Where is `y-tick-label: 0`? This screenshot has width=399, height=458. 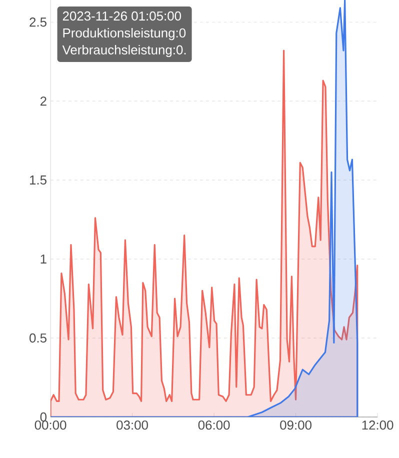 y-tick-label: 0 is located at coordinates (43, 417).